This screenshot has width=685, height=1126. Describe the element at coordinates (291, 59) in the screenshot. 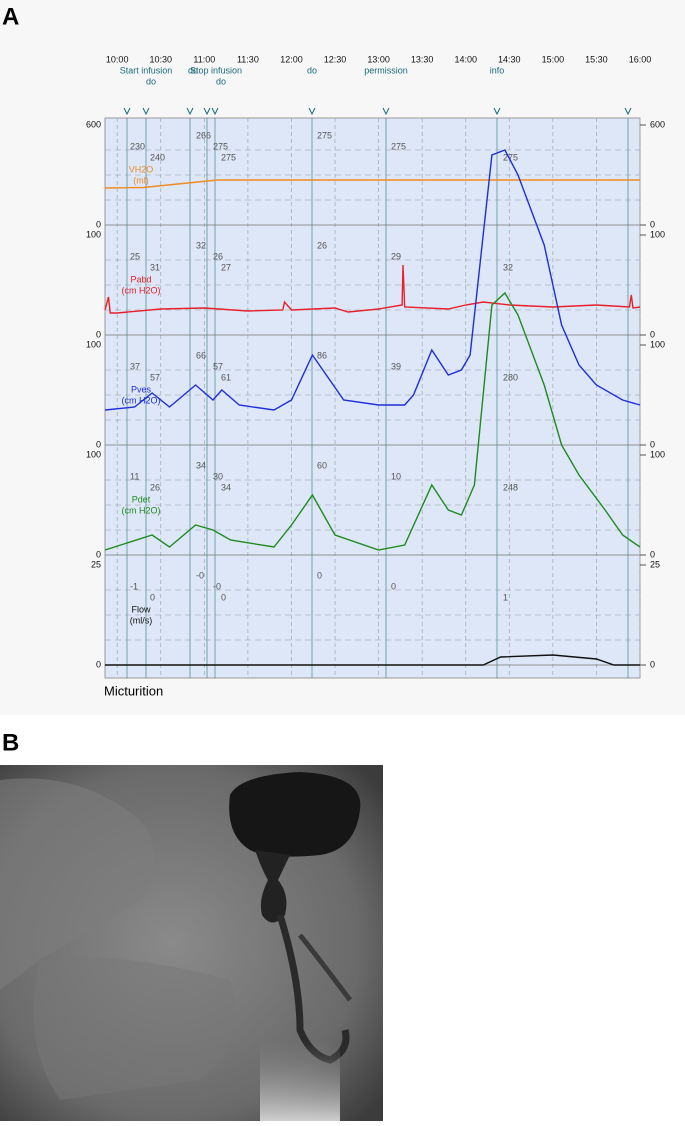

I see `x-tick-label: 12:00` at that location.